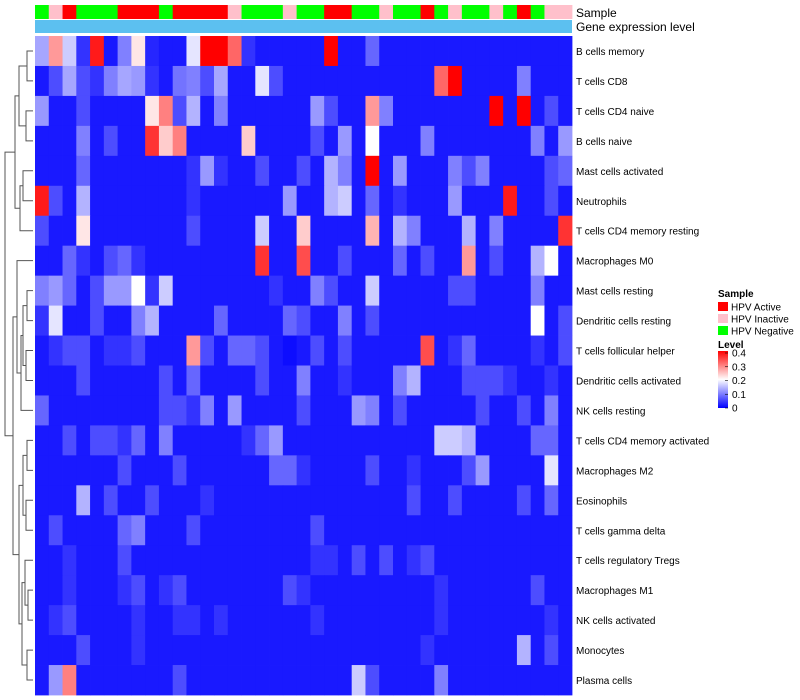  I want to click on row-label: Monocytes, so click(600, 651).